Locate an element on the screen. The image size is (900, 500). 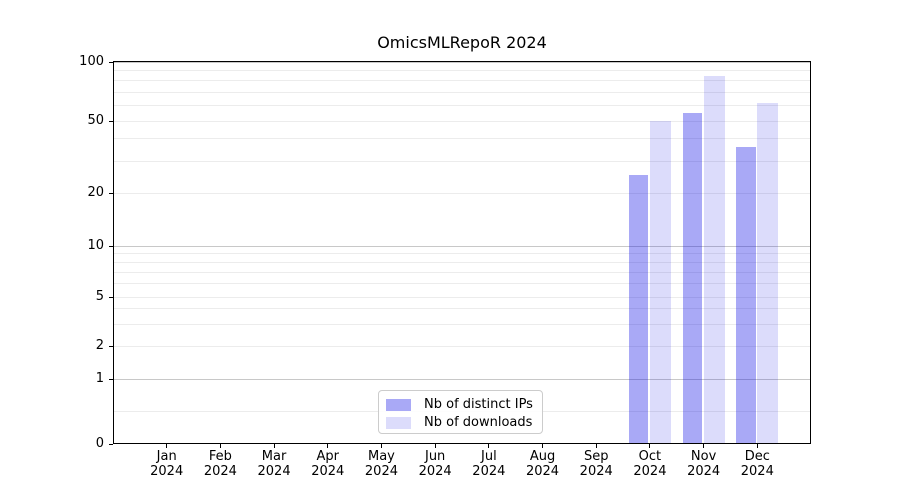
x-tick-label-apr: Apr 2024 is located at coordinates (328, 464).